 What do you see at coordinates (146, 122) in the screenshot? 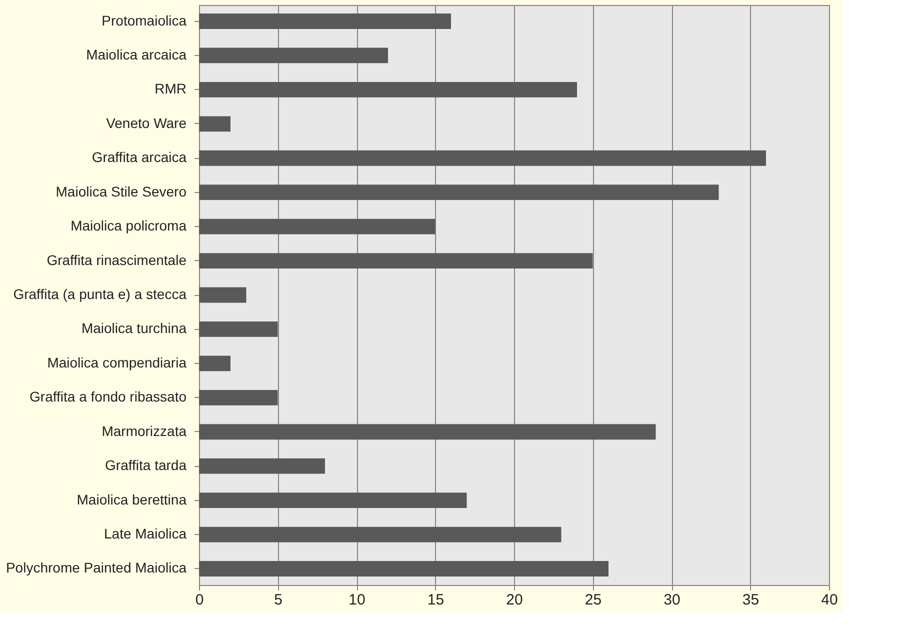
I see `y-tick-label: Veneto Ware` at bounding box center [146, 122].